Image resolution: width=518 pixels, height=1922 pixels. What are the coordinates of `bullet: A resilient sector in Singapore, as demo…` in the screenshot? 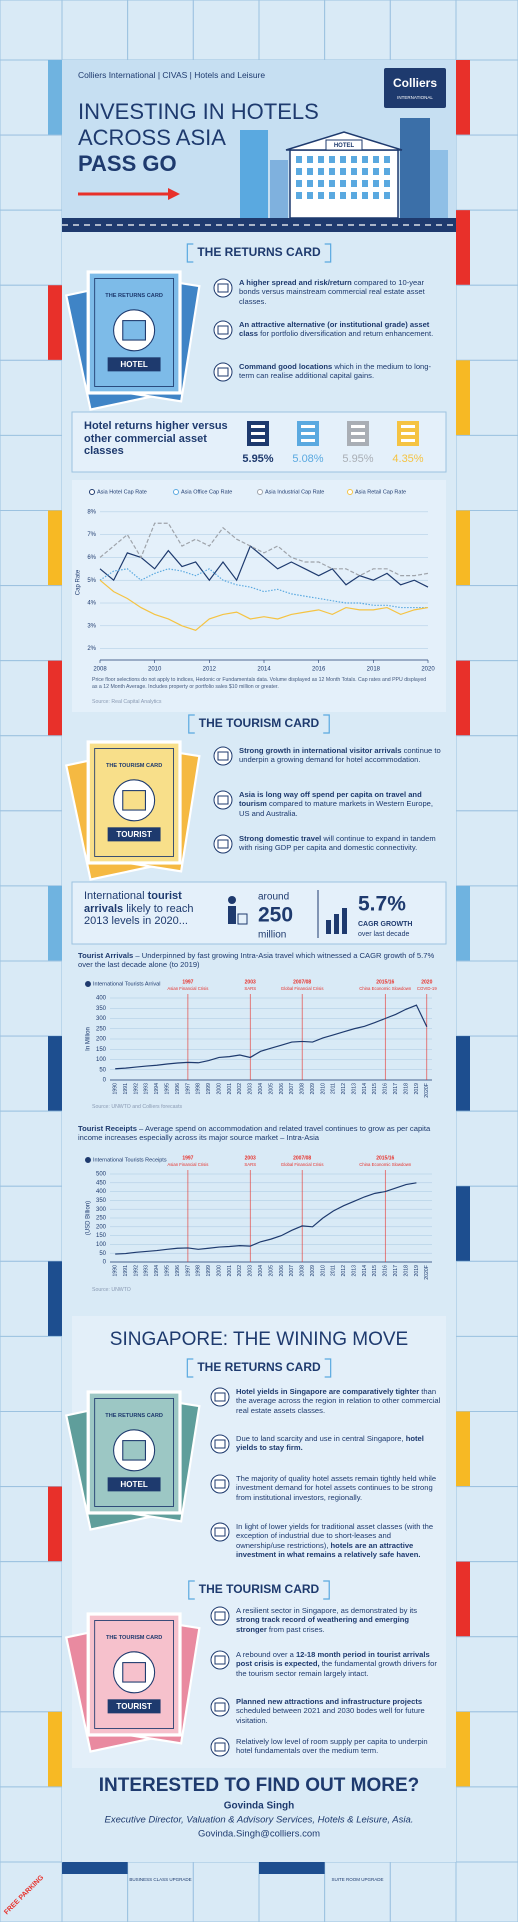 It's located at (338, 1620).